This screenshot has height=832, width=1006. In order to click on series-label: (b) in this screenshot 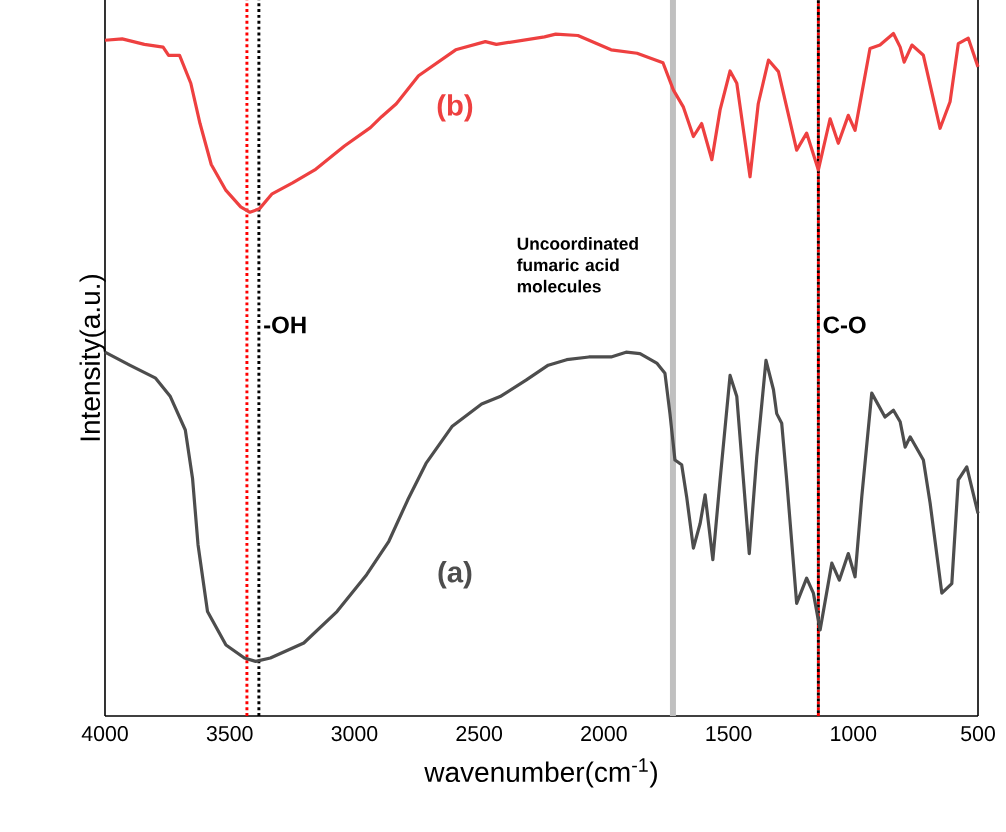, I will do `click(455, 108)`.